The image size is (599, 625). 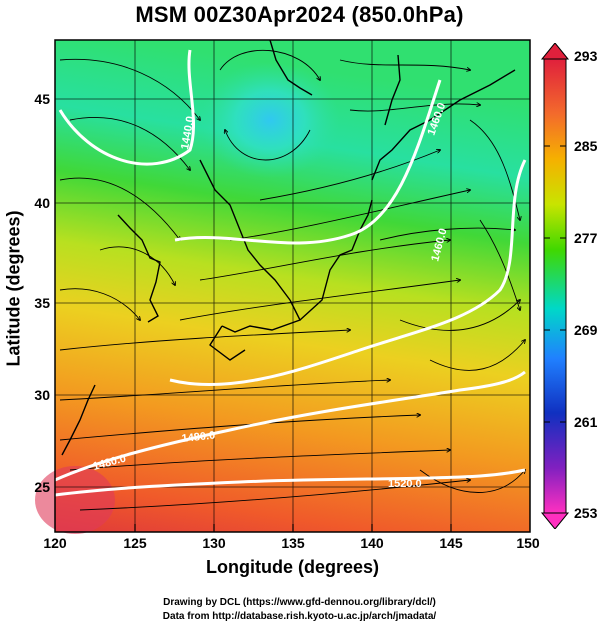 I want to click on y-tick-label: 25, so click(x=42, y=487).